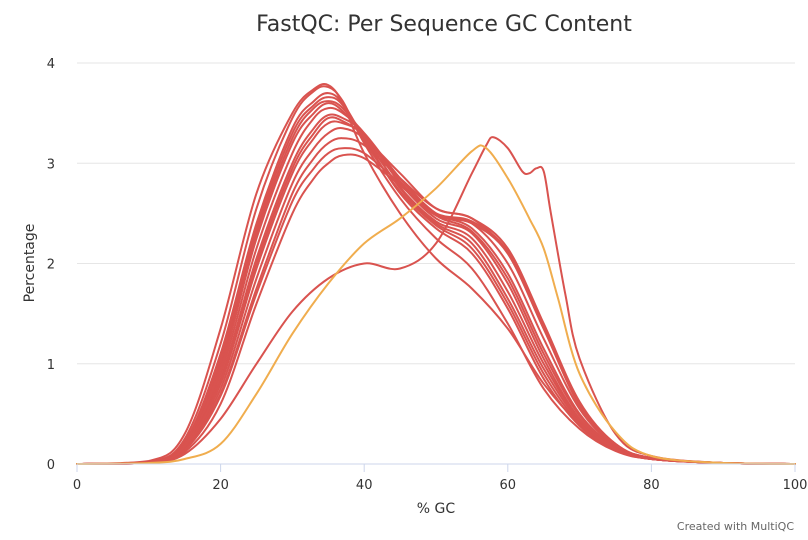 This screenshot has height=540, width=808. Describe the element at coordinates (795, 485) in the screenshot. I see `x-tick-label: 100` at that location.